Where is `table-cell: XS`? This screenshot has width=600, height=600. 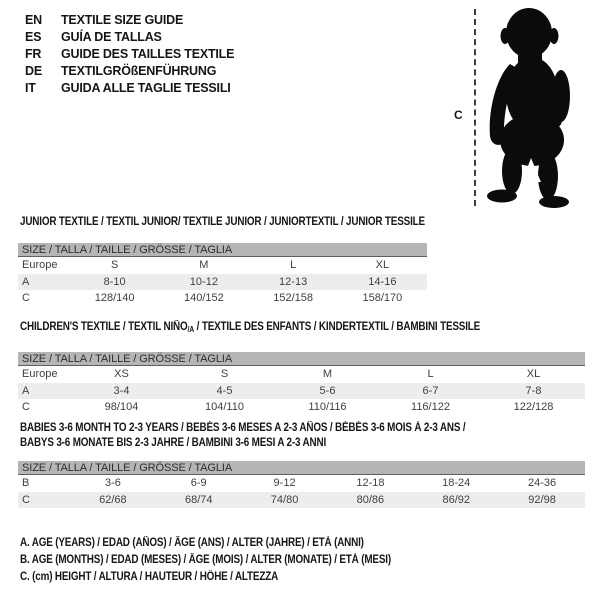
table-cell: XS is located at coordinates (121, 374).